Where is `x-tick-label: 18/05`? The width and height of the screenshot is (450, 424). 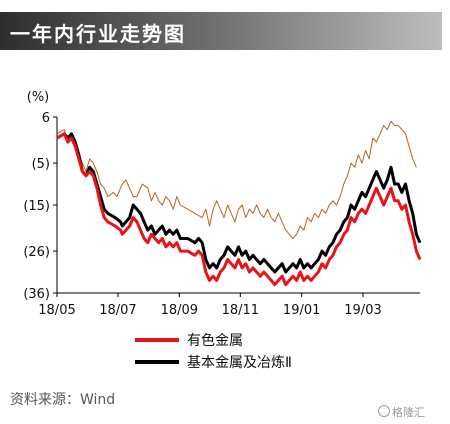 x-tick-label: 18/05 is located at coordinates (56, 310).